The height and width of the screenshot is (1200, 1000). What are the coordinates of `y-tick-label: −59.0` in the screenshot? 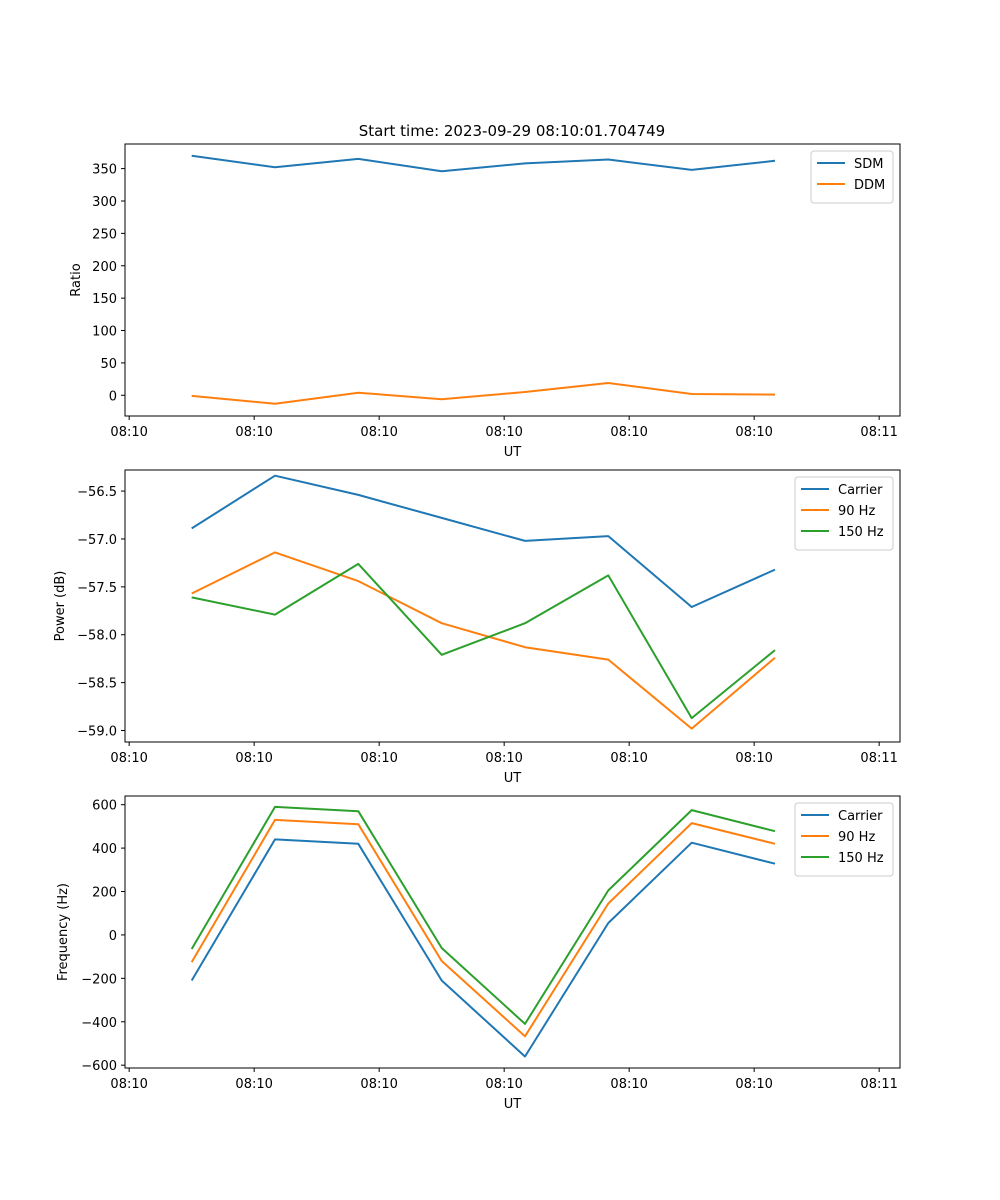 It's located at (97, 732).